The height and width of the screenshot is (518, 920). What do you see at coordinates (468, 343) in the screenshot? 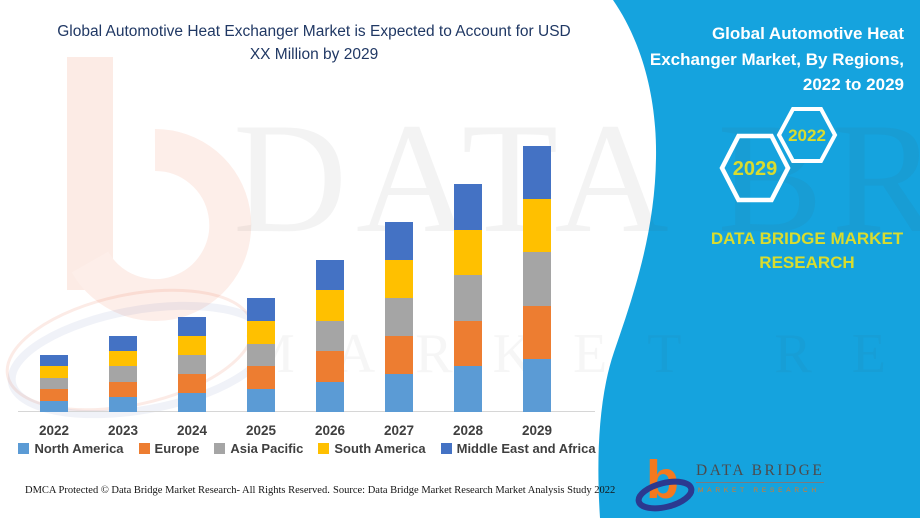
I see `bar-segment-2028-europe` at bounding box center [468, 343].